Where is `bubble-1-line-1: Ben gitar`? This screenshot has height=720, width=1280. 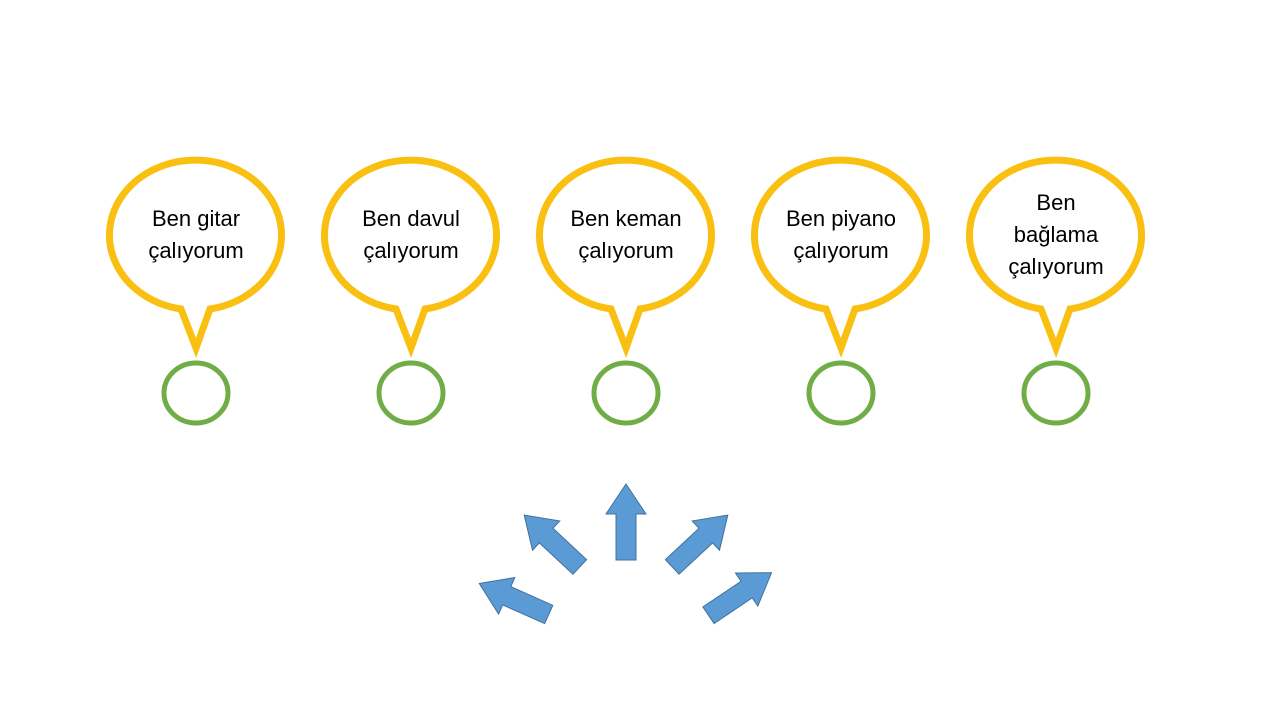
bubble-1-line-1: Ben gitar is located at coordinates (196, 218).